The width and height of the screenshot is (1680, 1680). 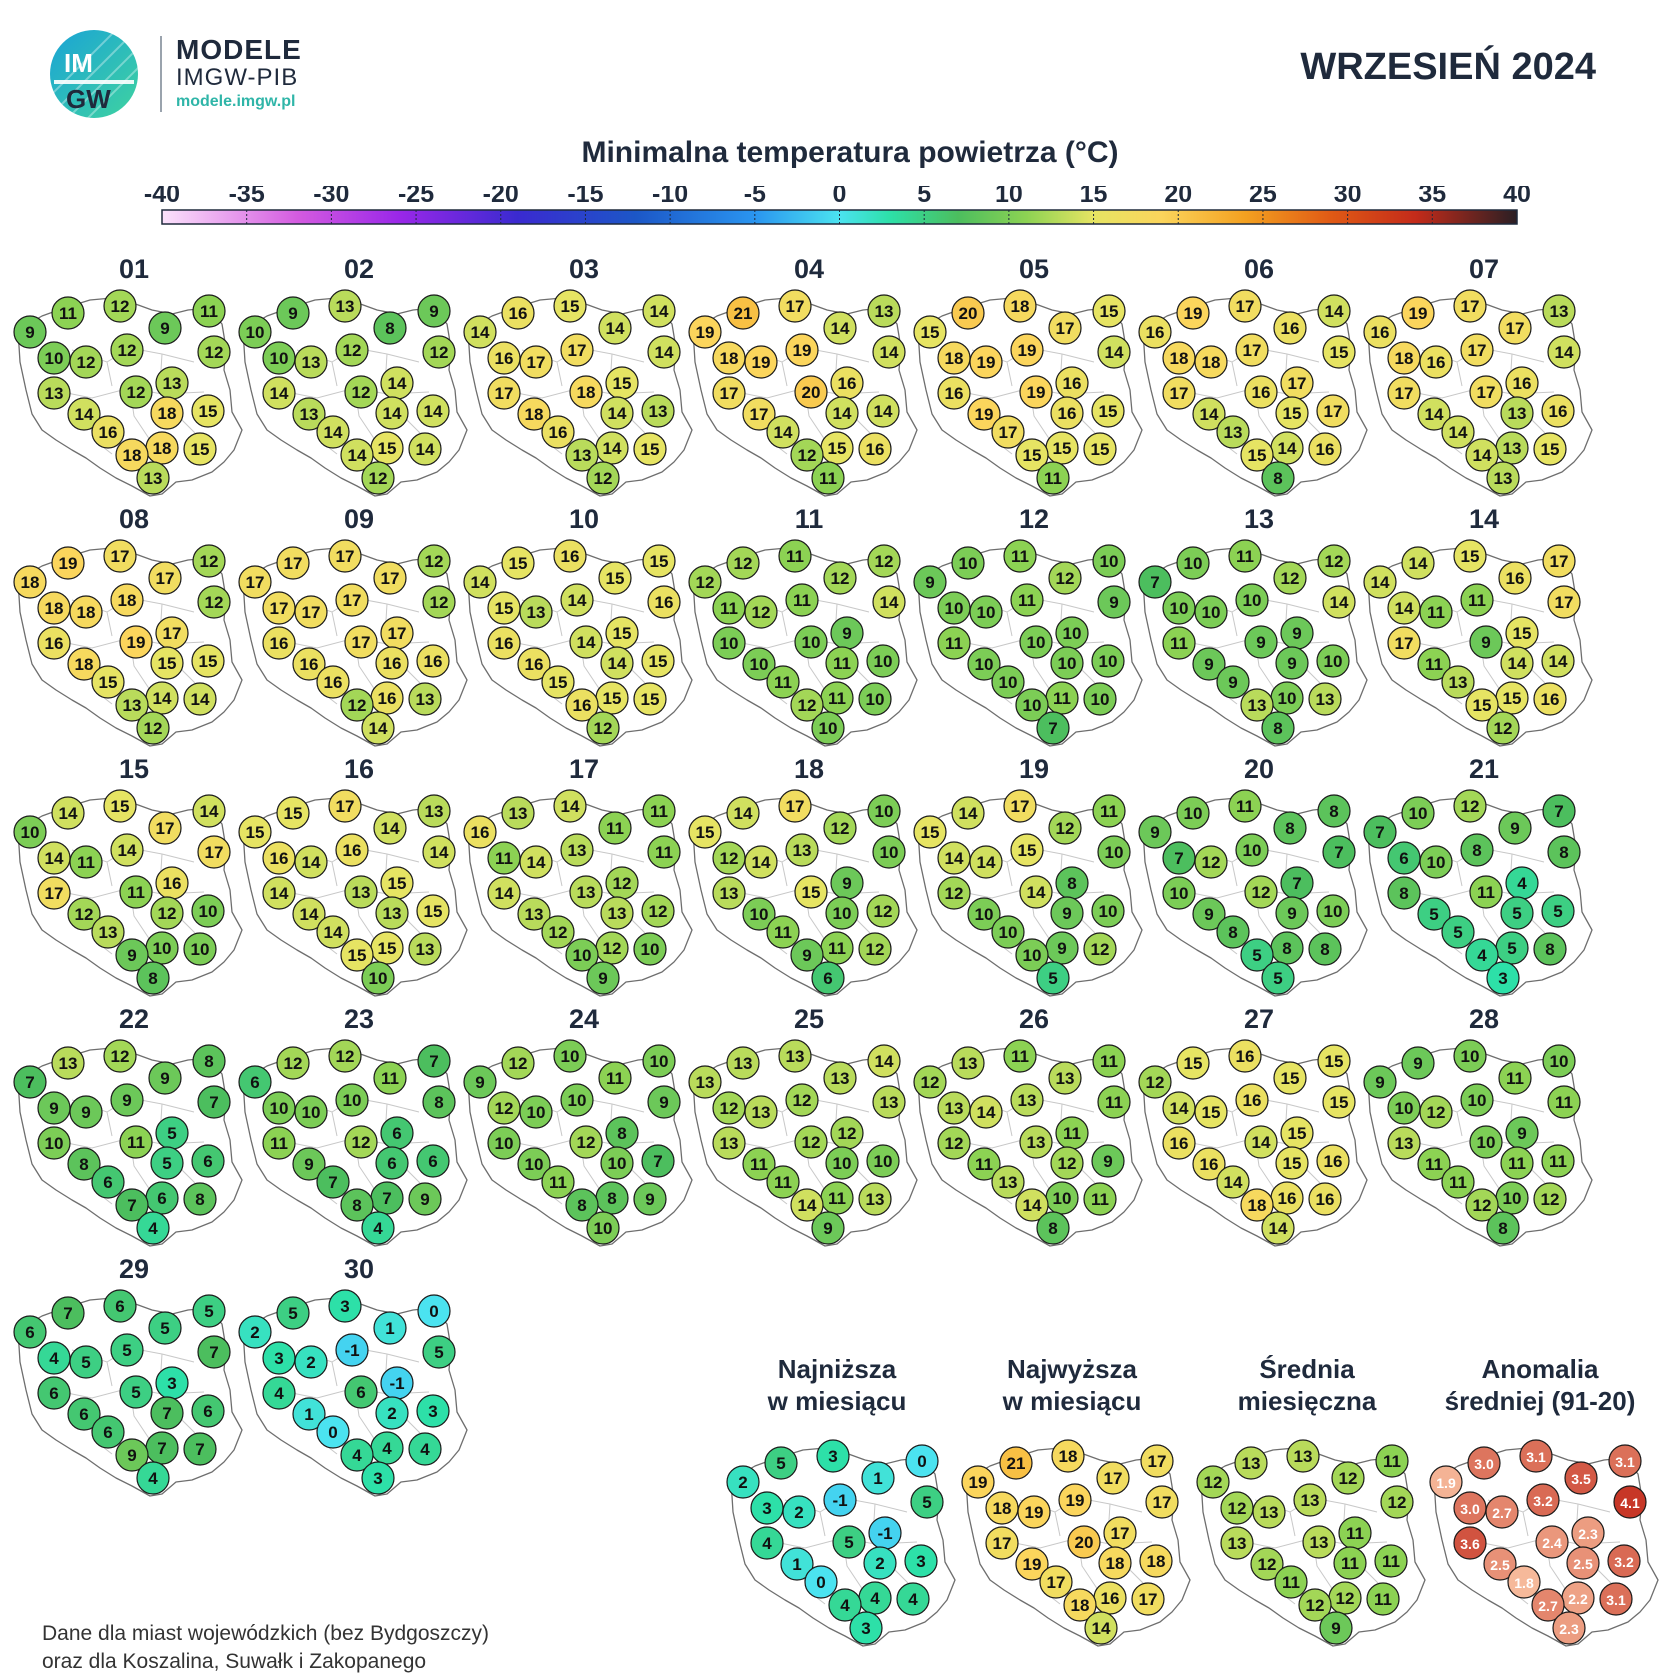 I want to click on station-value: 2, so click(x=879, y=1563).